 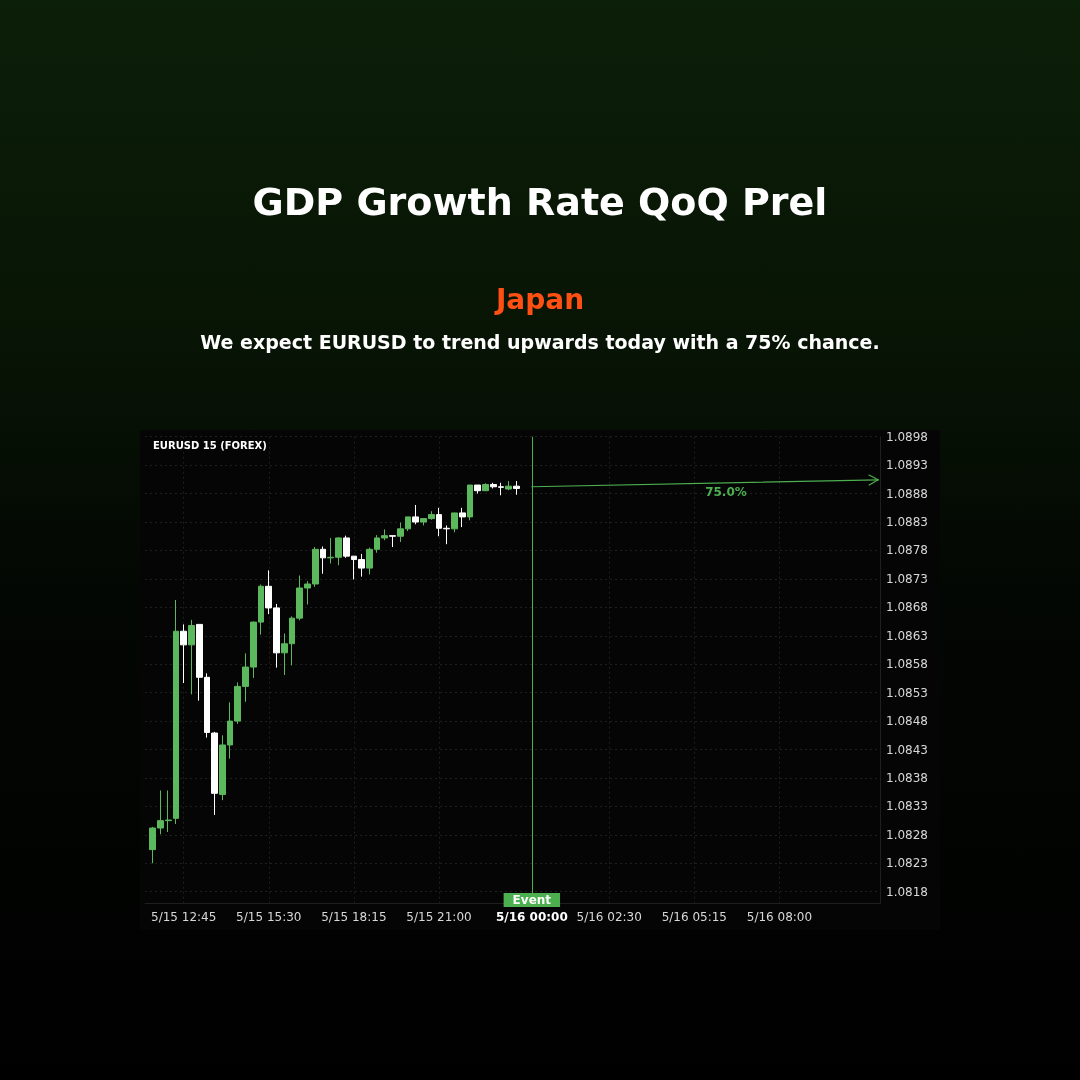 What do you see at coordinates (354, 917) in the screenshot?
I see `x-tick-label: 5/15 18:15` at bounding box center [354, 917].